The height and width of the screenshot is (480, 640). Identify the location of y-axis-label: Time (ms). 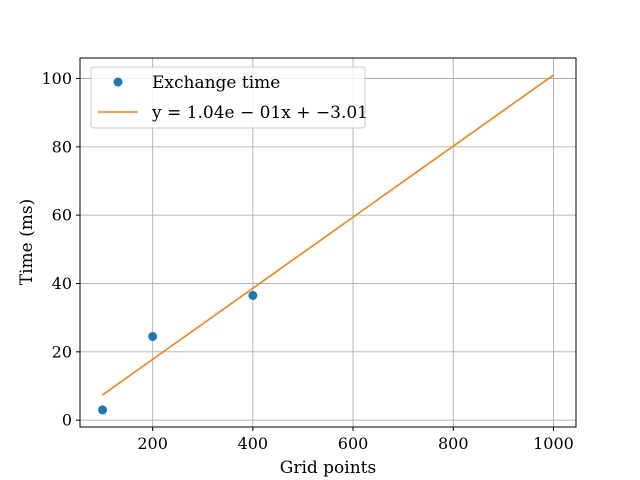
(27, 242).